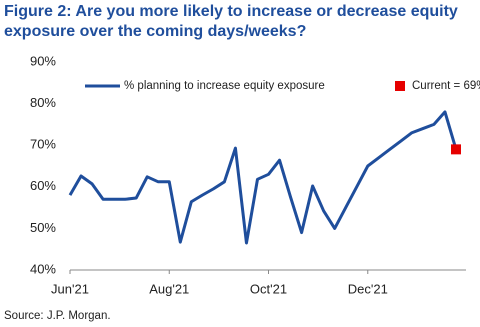  I want to click on y-tick-label: 70%, so click(43, 144).